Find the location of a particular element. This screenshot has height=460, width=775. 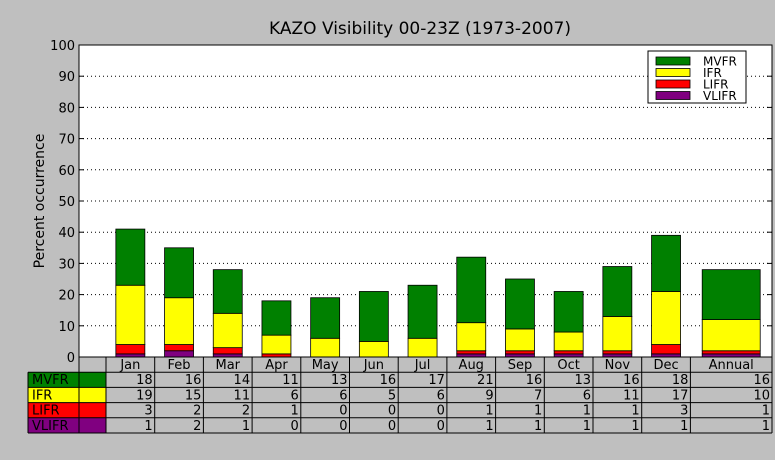

table-cell: 10 is located at coordinates (761, 395).